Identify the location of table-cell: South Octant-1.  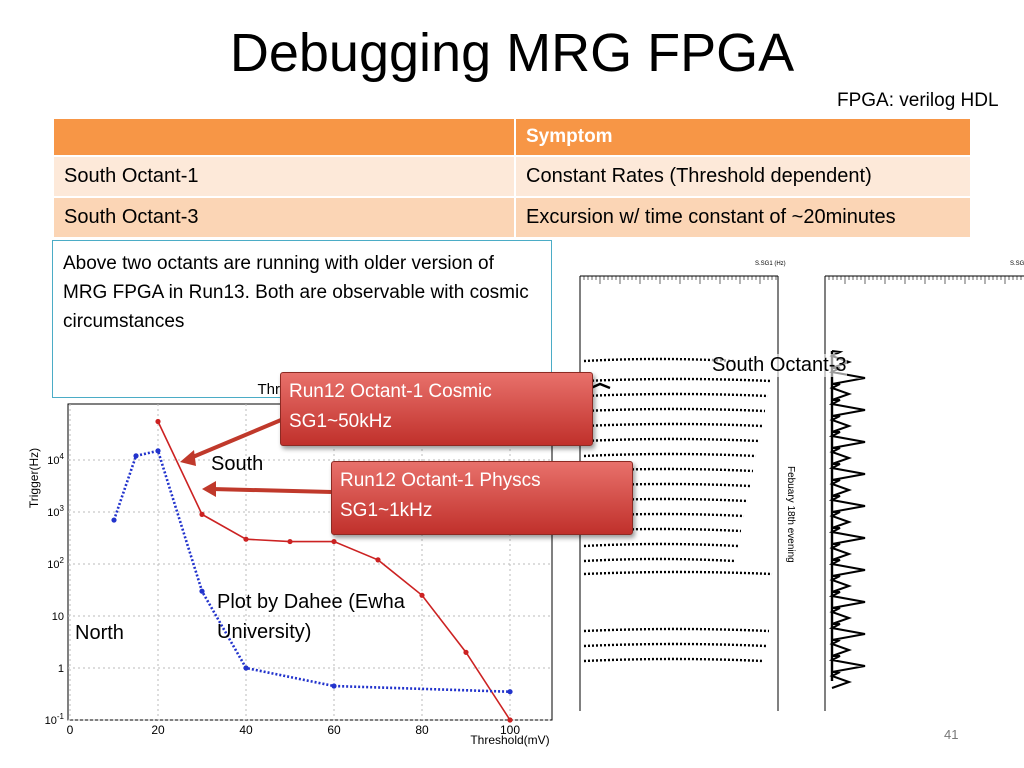
(284, 176).